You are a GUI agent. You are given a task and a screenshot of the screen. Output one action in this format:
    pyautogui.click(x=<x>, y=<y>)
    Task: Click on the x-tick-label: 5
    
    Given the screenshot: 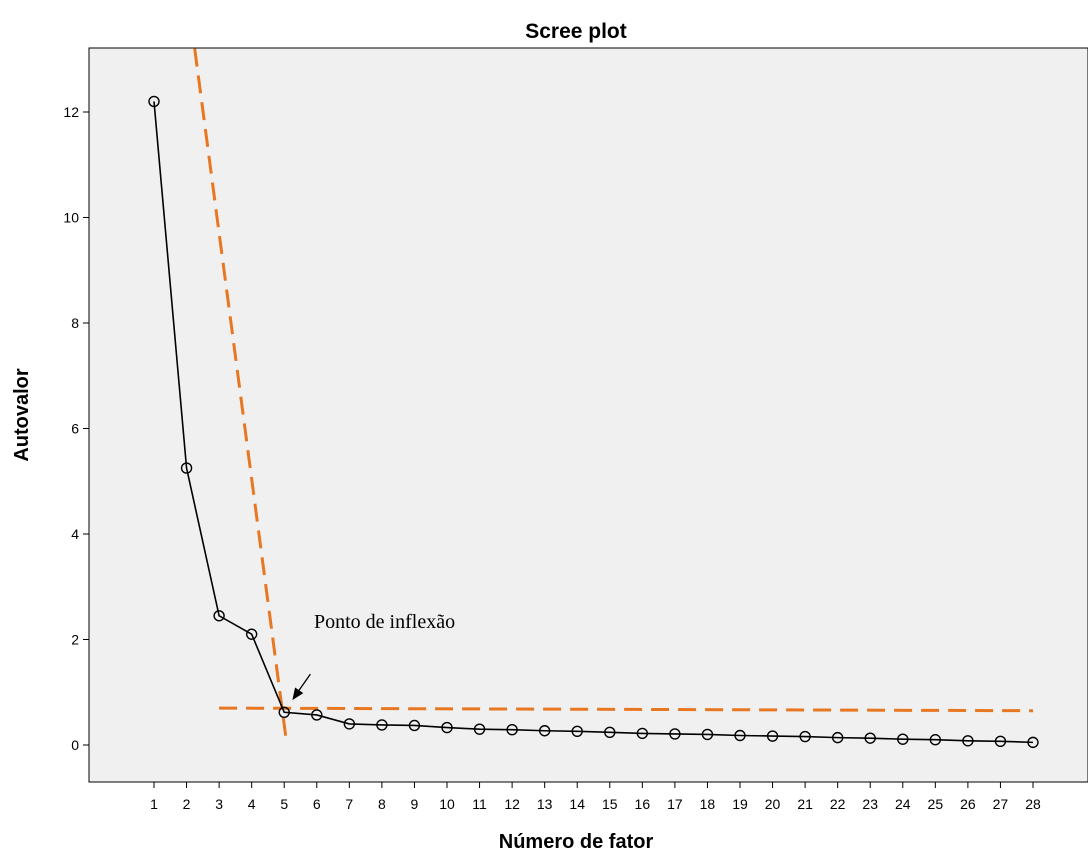 What is the action you would take?
    pyautogui.click(x=284, y=804)
    